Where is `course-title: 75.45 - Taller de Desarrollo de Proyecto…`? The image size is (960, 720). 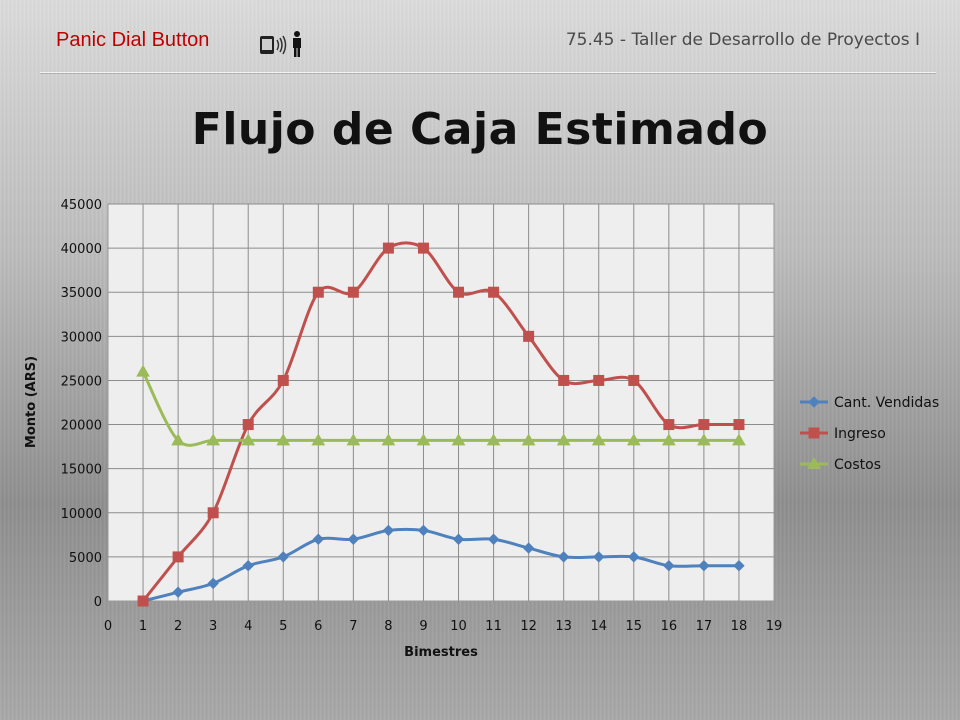 course-title: 75.45 - Taller de Desarrollo de Proyecto… is located at coordinates (742, 40).